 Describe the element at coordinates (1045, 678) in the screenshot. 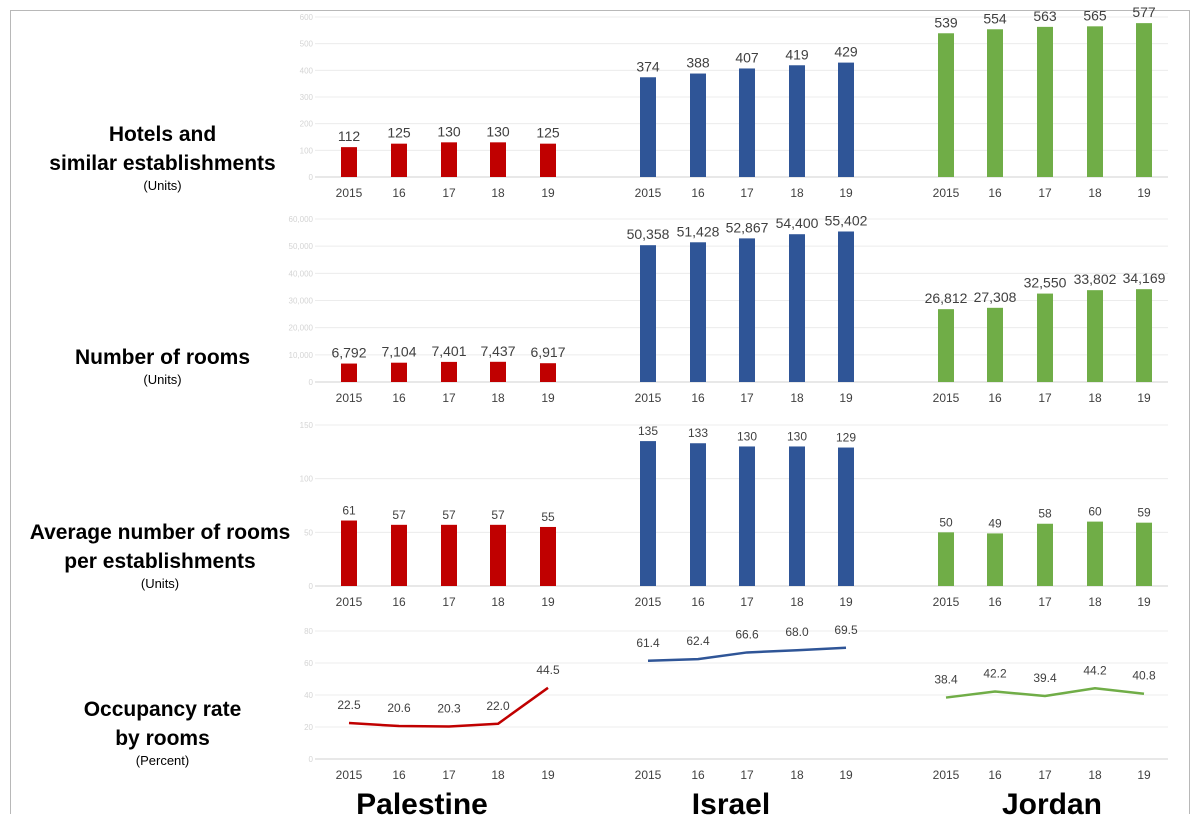

I see `data-label: 39.4` at that location.